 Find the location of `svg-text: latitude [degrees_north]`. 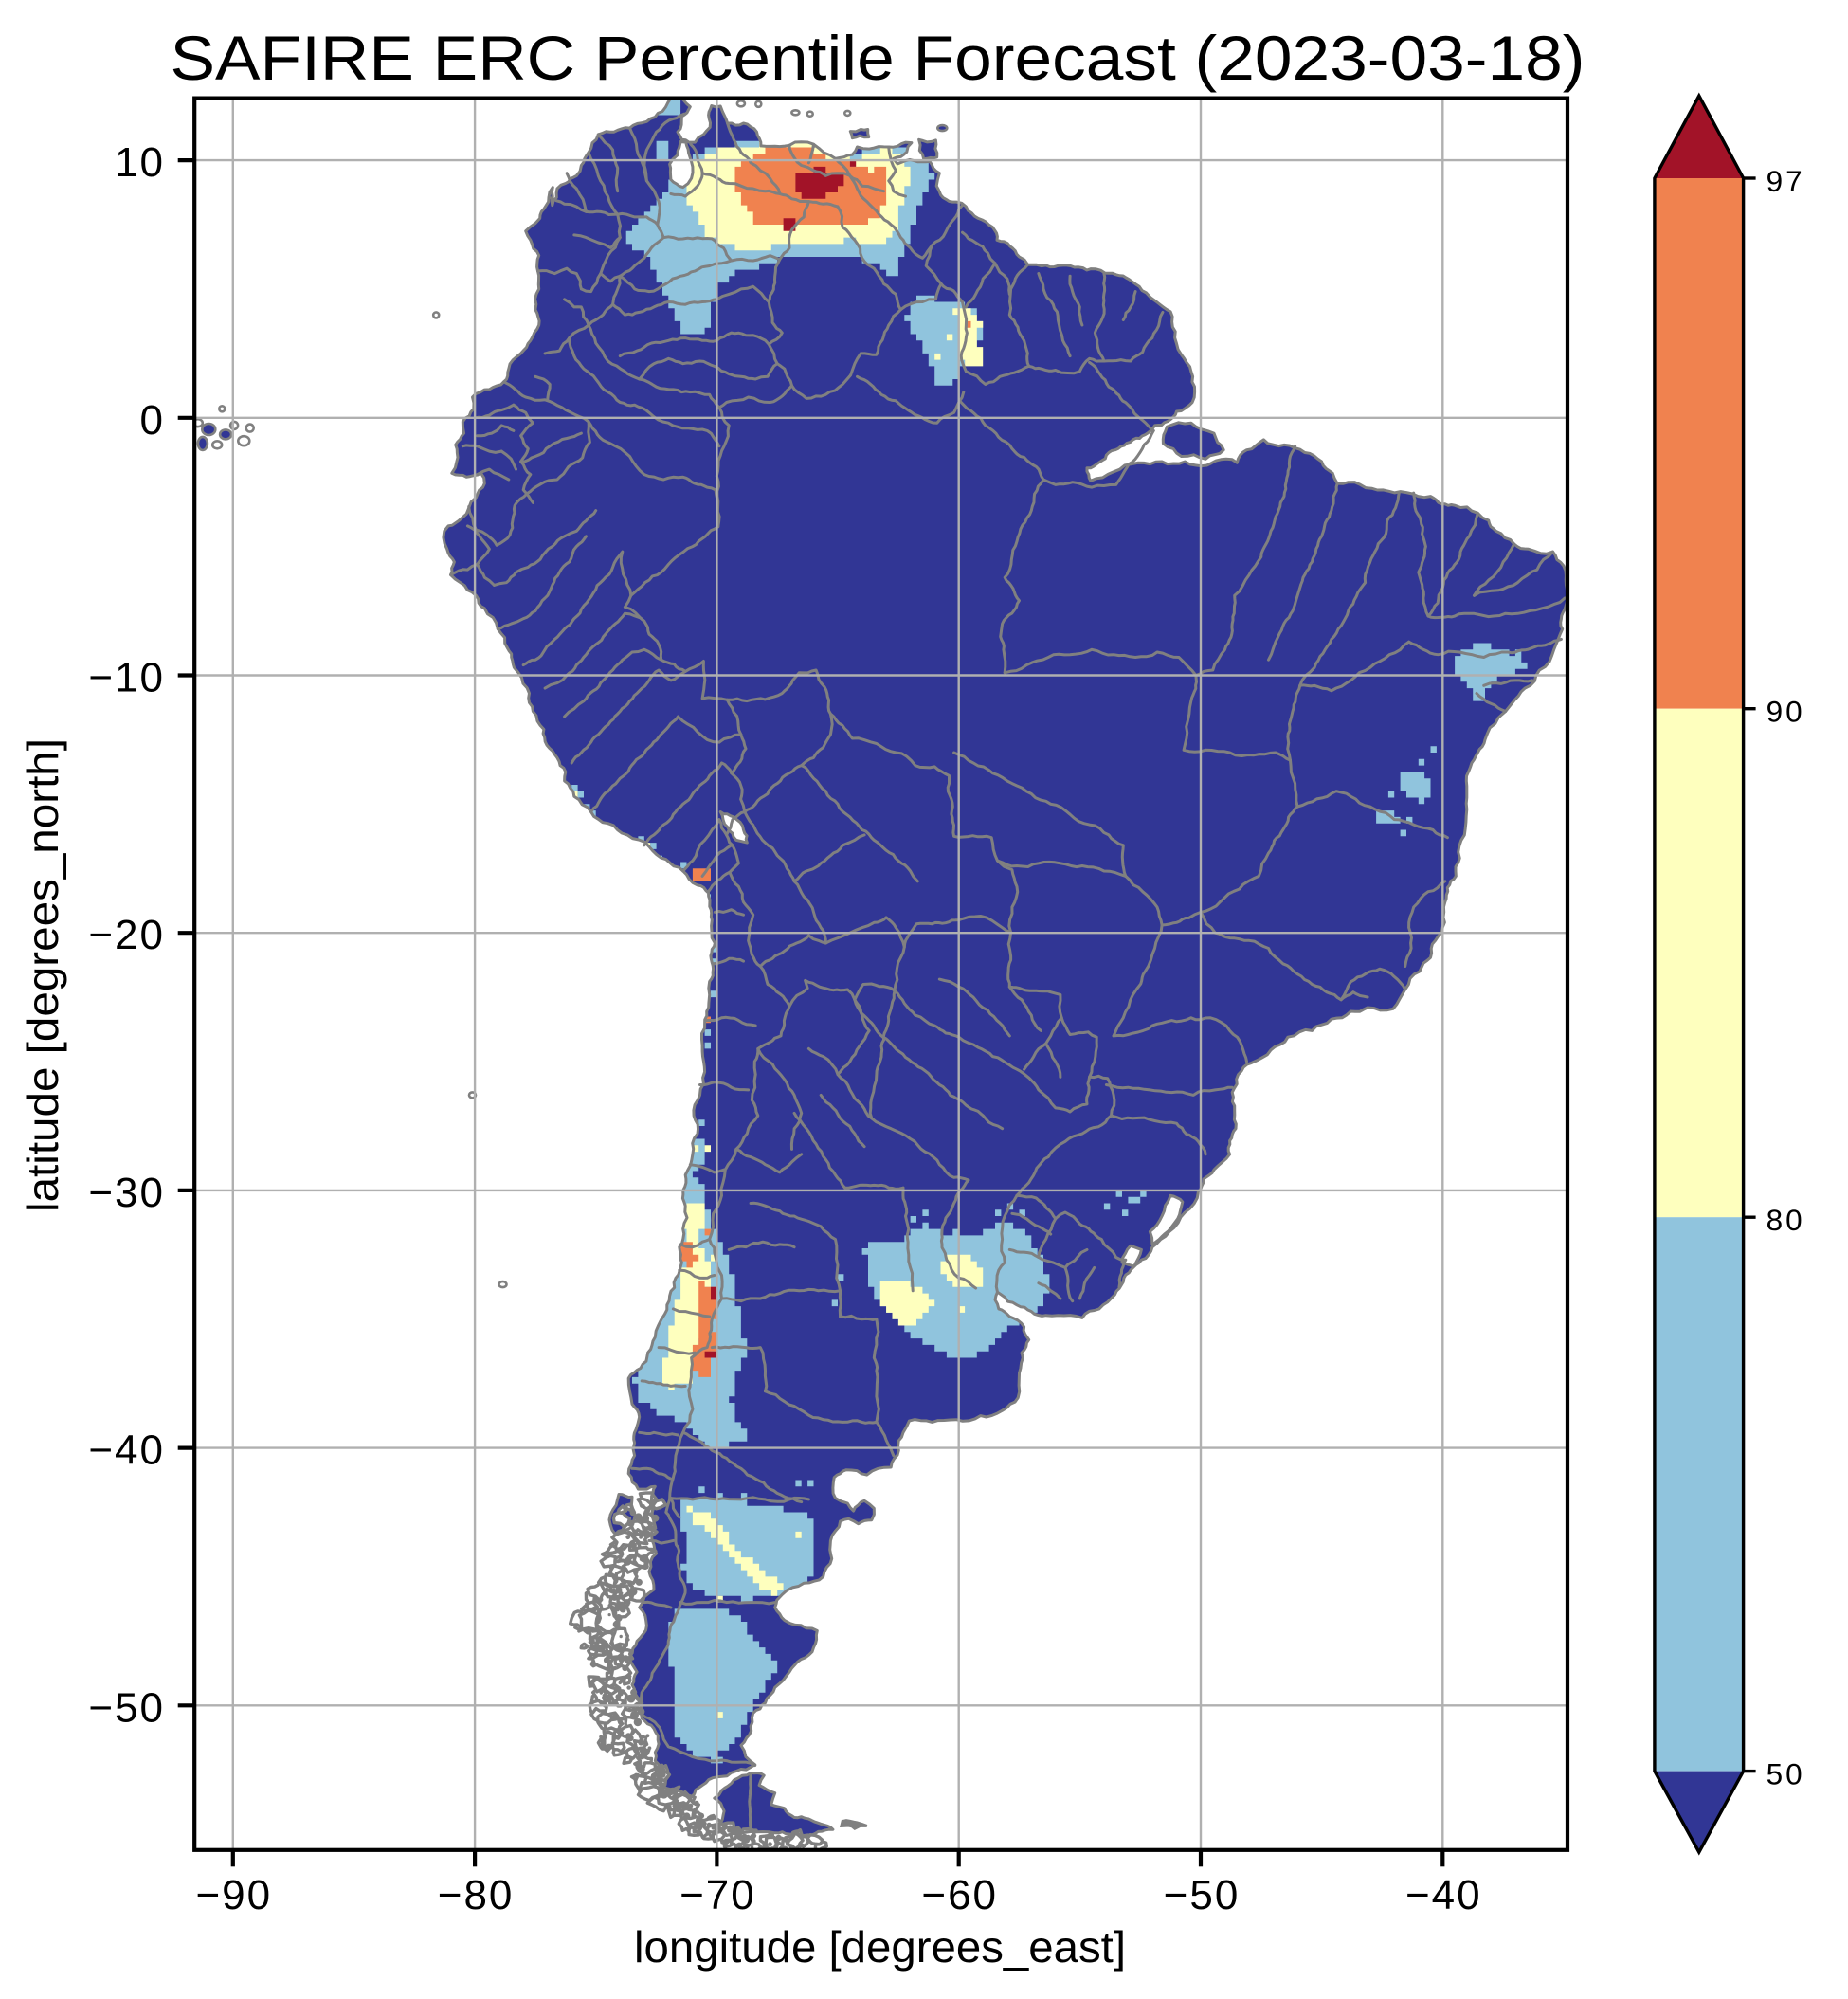

svg-text: latitude [degrees_north] is located at coordinates (42, 975).